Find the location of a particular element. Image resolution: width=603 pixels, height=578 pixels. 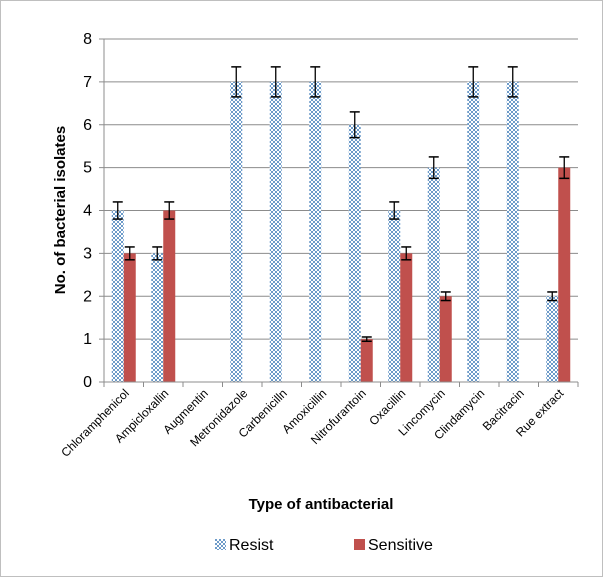

y-axis-title: No. of bacterial isolates is located at coordinates (60, 210).